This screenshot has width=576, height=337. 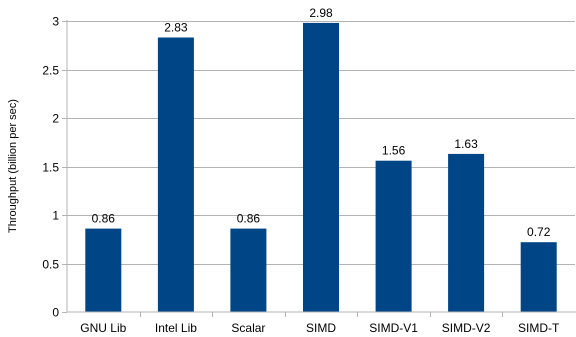 I want to click on x-tick-label: Intel Lib, so click(x=176, y=328).